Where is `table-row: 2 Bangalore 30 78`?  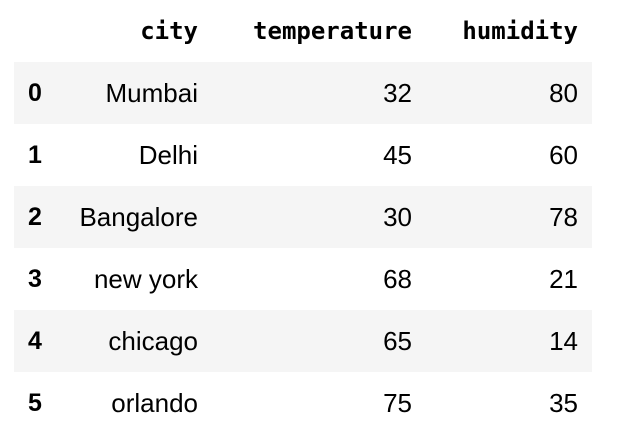 table-row: 2 Bangalore 30 78 is located at coordinates (303, 217).